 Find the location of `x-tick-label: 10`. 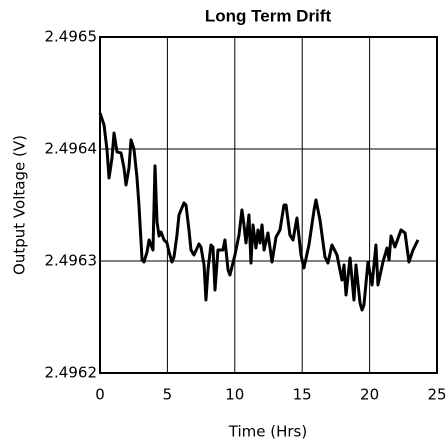

x-tick-label: 10 is located at coordinates (234, 395).